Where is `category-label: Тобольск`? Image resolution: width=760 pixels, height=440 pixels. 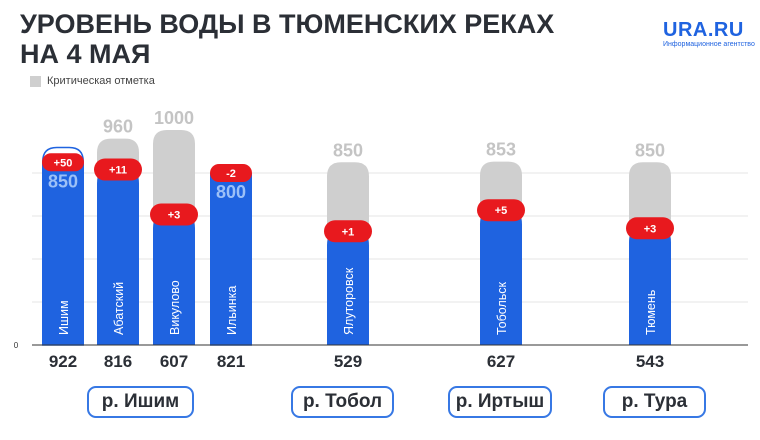
category-label: Тобольск is located at coordinates (502, 308).